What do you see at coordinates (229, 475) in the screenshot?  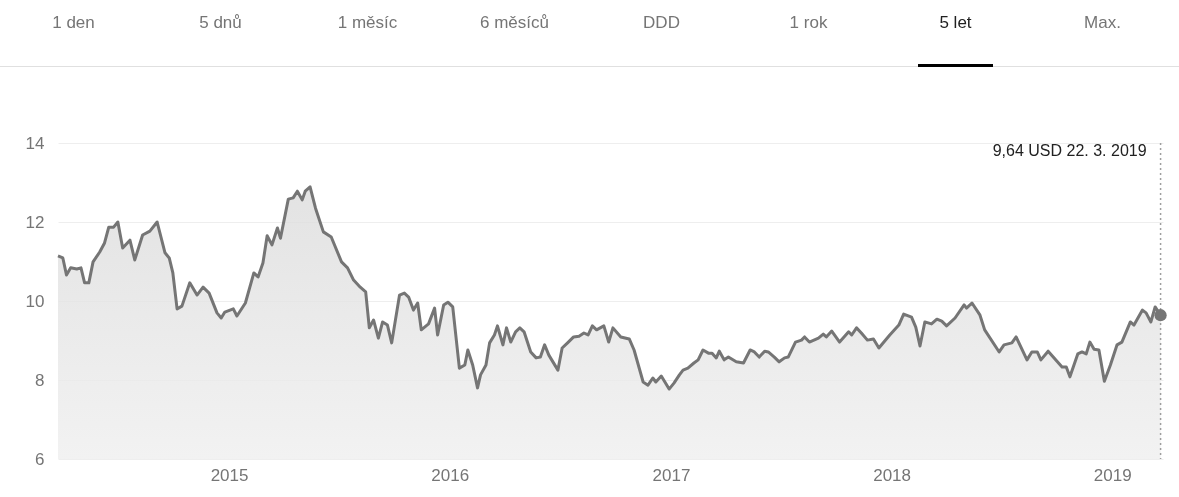 I see `x-tick-label: 2015` at bounding box center [229, 475].